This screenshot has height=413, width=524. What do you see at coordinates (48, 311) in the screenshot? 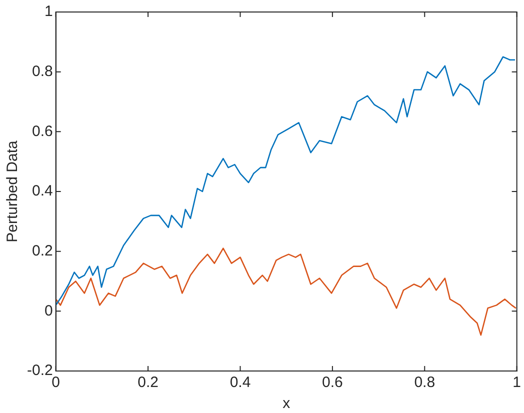
I see `y-tick-label: 0` at bounding box center [48, 311].